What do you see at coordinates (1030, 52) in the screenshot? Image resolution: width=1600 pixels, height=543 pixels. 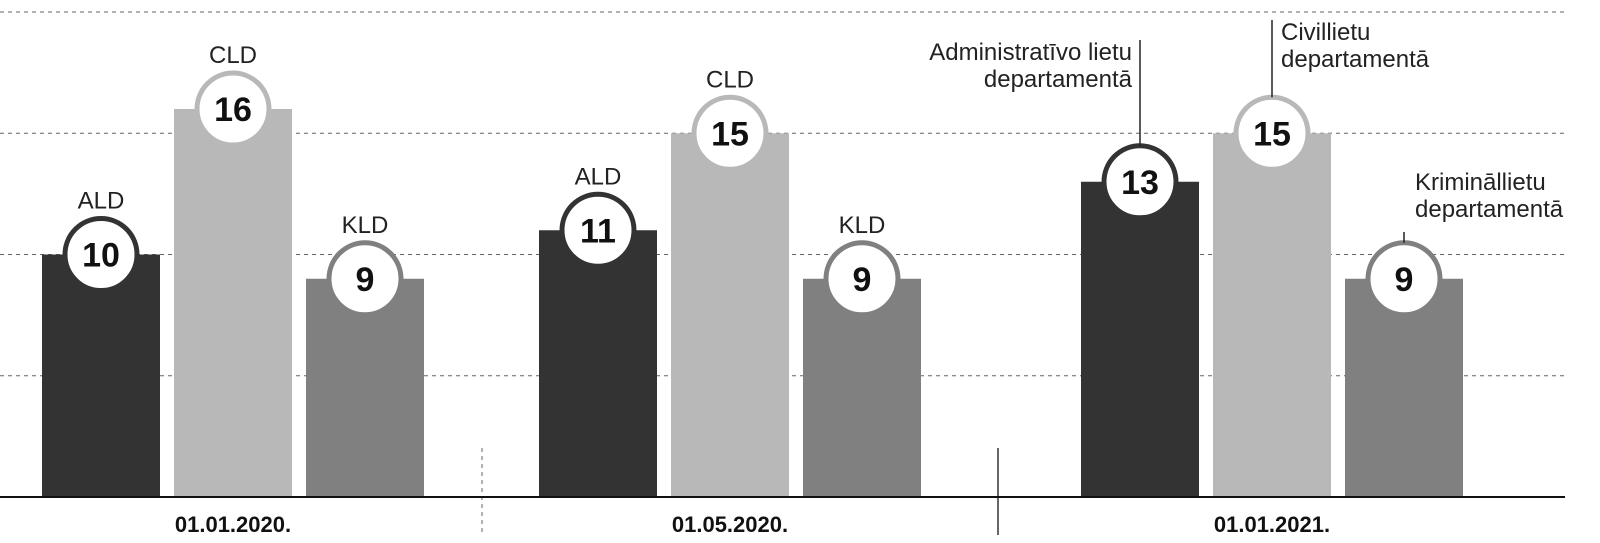 I see `annotation-ald: Administratīvo lietu` at bounding box center [1030, 52].